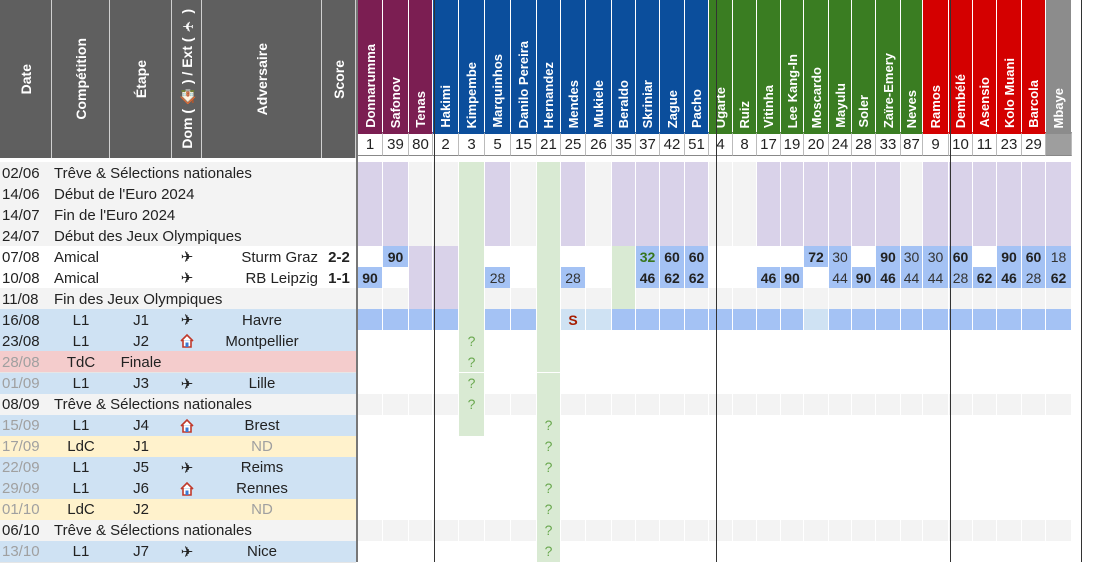 The image size is (1107, 563). I want to click on player-header: Mukiele, so click(599, 66).